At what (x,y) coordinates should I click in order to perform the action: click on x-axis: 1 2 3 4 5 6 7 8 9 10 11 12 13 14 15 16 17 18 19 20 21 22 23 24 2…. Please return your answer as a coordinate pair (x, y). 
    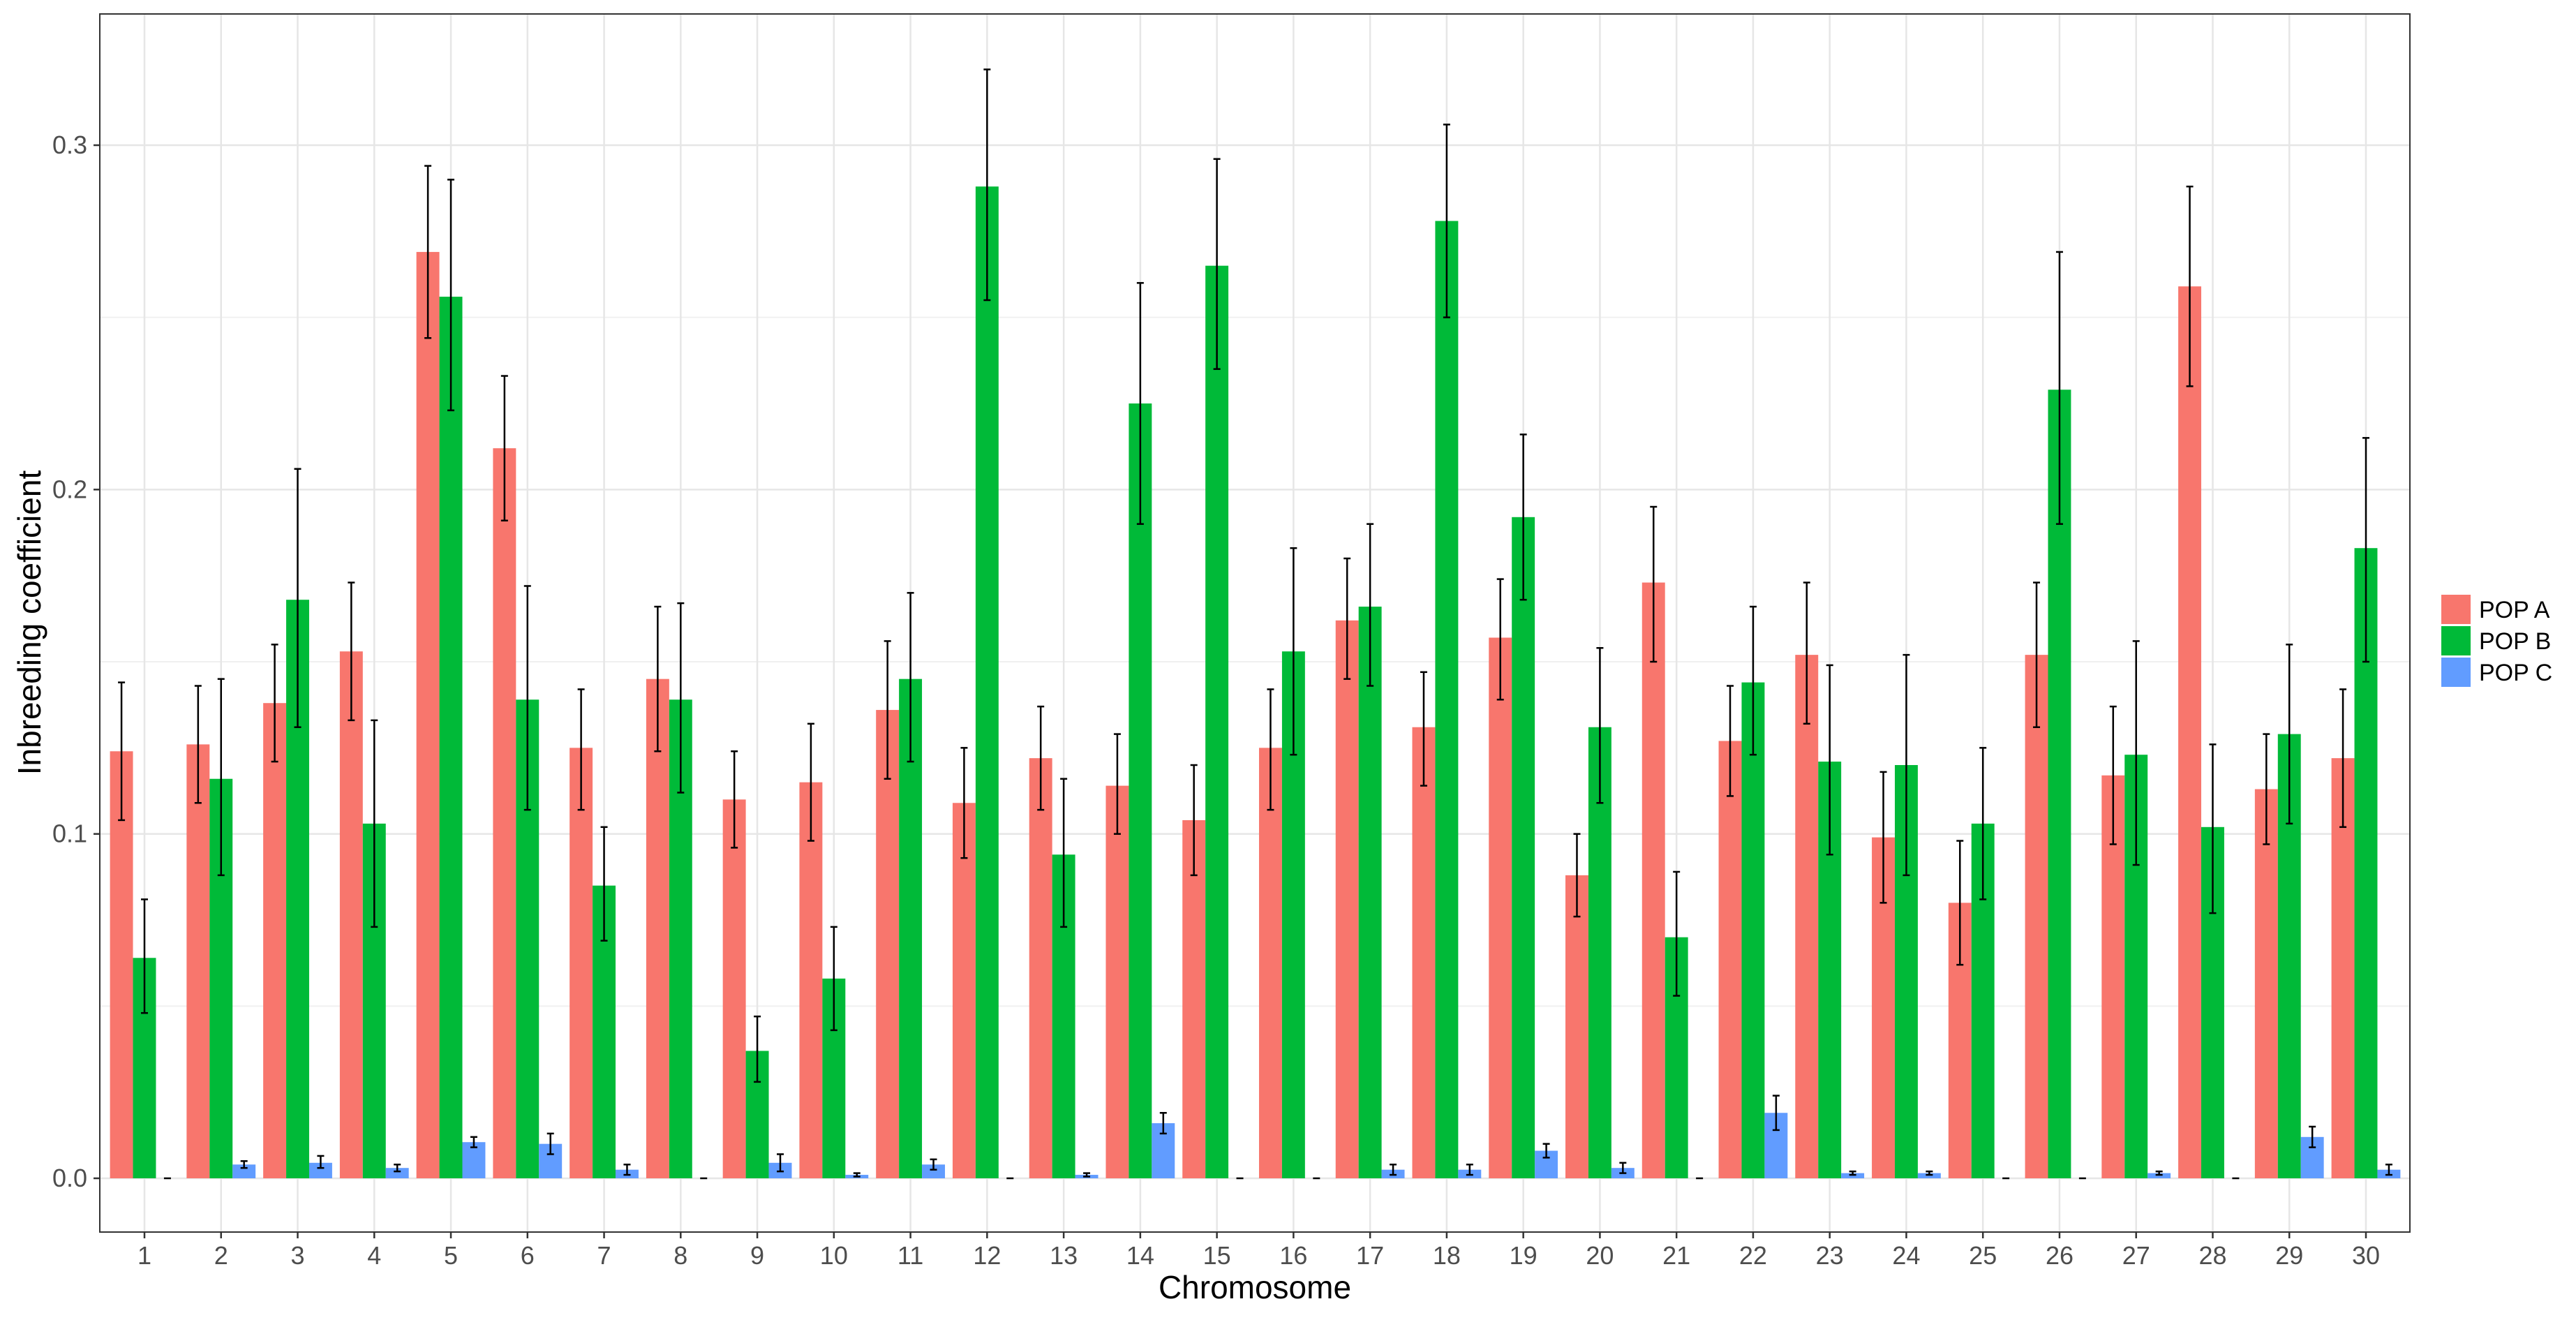
    Looking at the image, I should click on (1258, 1251).